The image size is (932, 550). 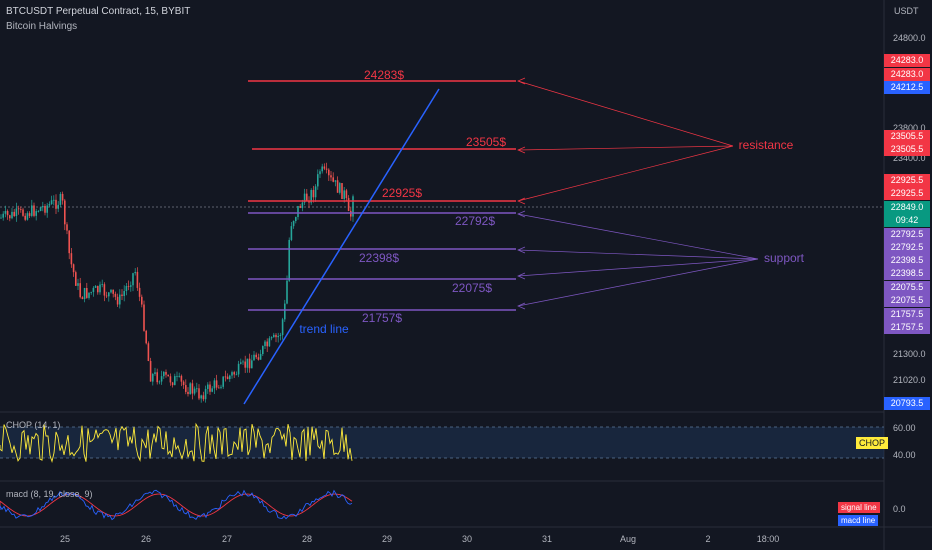 I want to click on price-tag: 22398.5, so click(x=907, y=260).